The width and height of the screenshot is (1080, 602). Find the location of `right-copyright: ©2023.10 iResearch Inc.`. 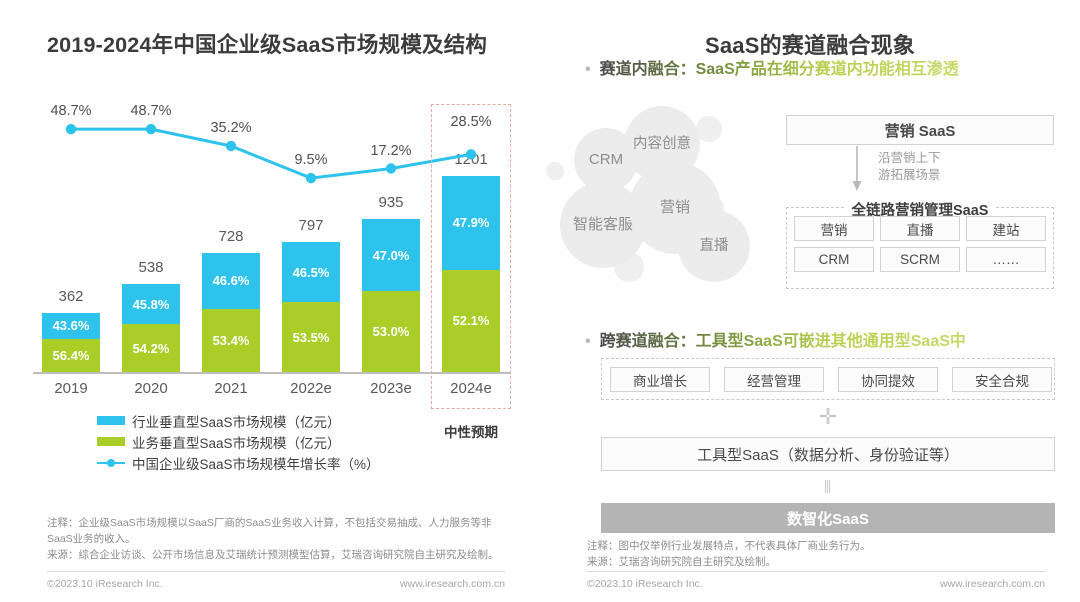

right-copyright: ©2023.10 iResearch Inc. is located at coordinates (645, 584).